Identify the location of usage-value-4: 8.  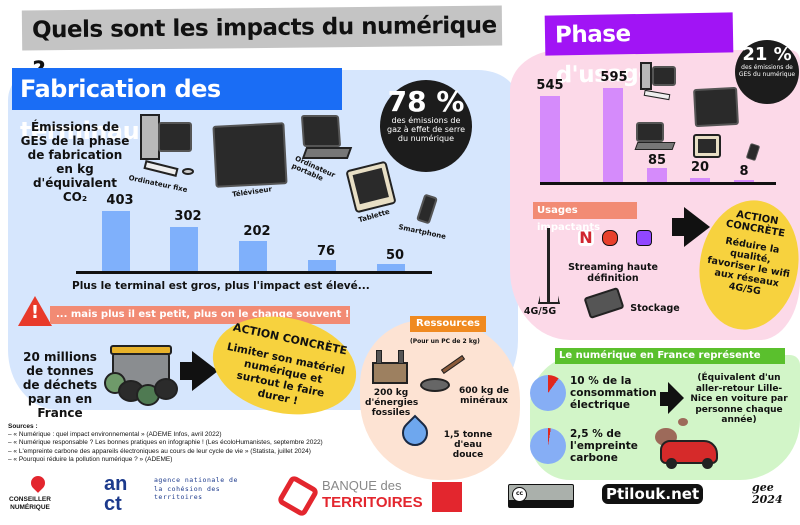
(744, 171).